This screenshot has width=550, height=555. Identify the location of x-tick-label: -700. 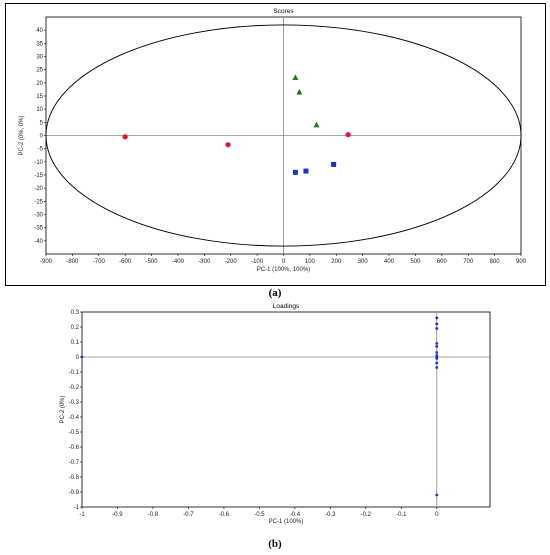
(99, 262).